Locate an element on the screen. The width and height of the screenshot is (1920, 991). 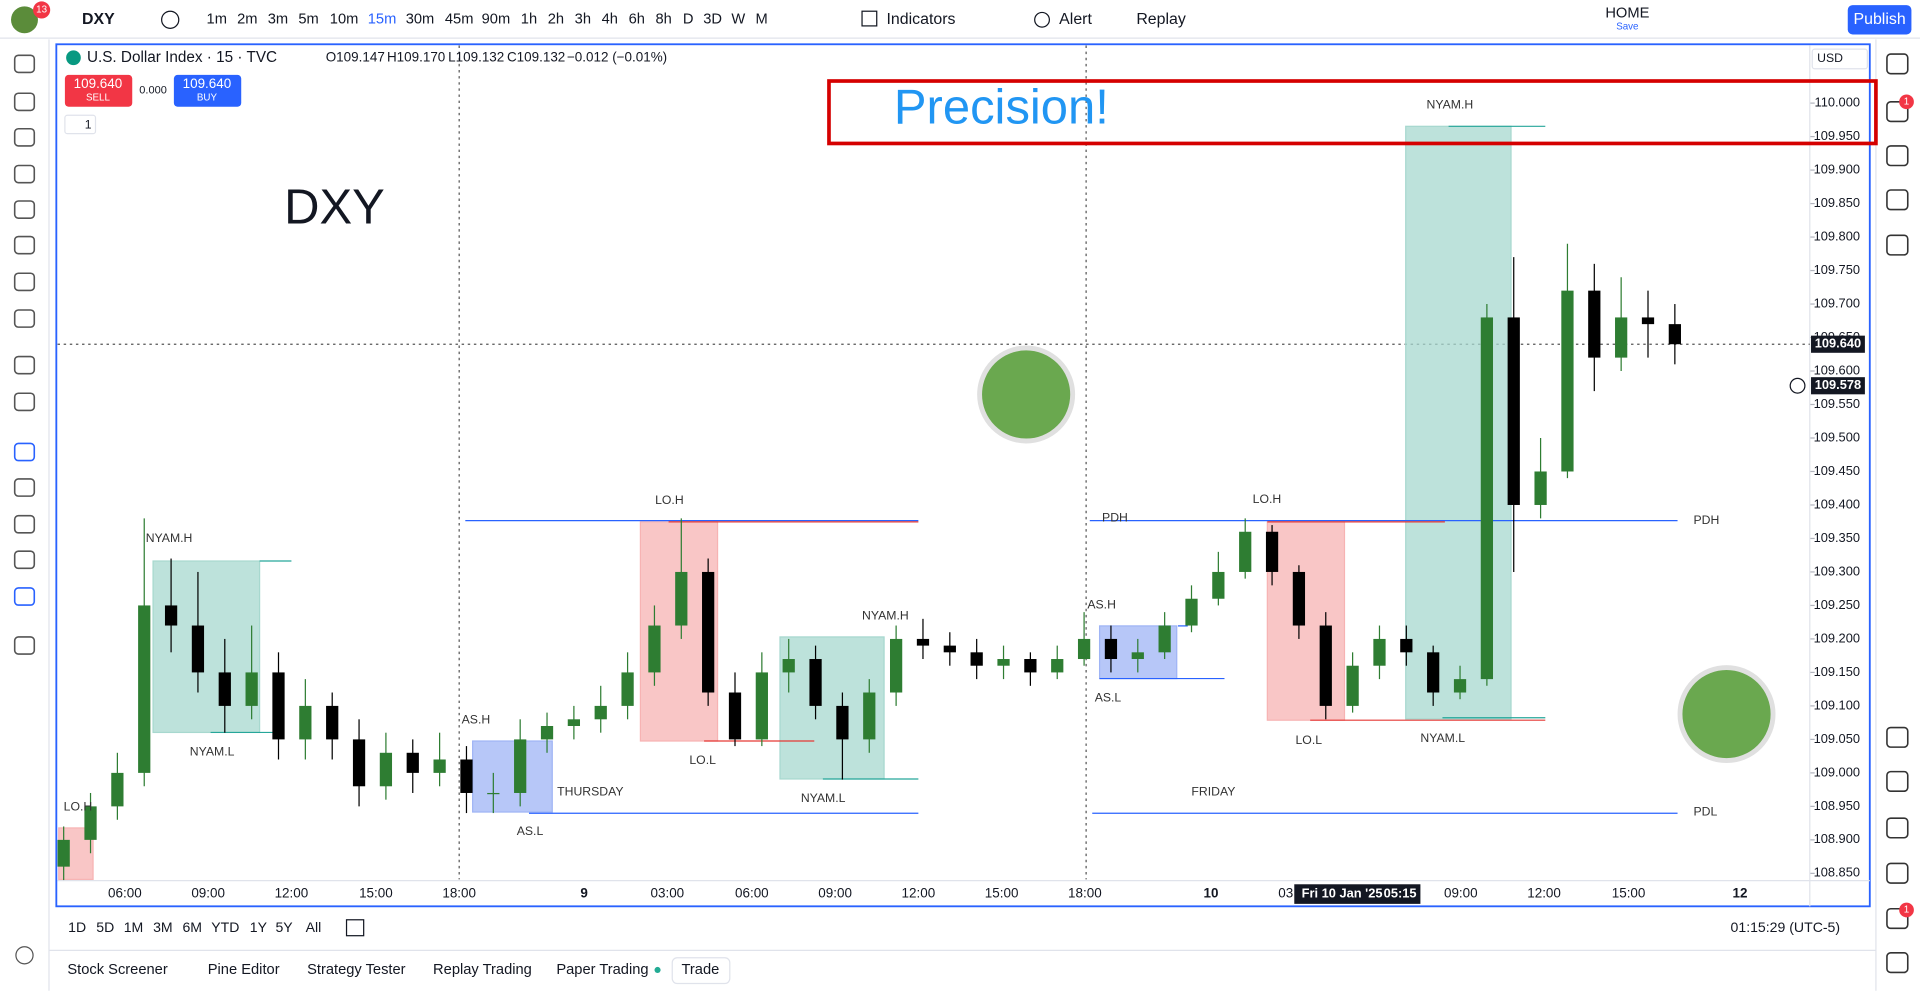
timeframe: 8h is located at coordinates (664, 20).